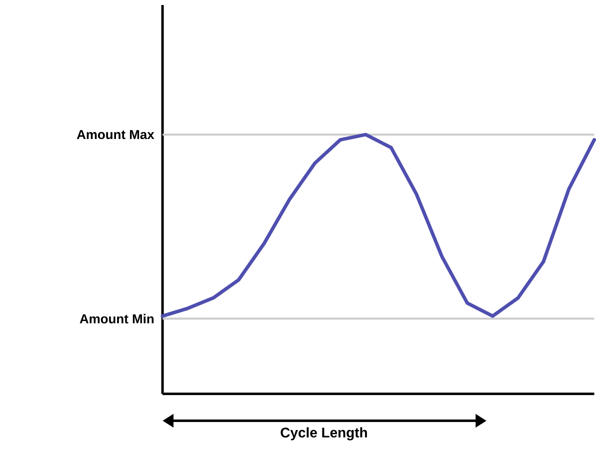  What do you see at coordinates (323, 434) in the screenshot?
I see `x-axis-title: Cycle Length` at bounding box center [323, 434].